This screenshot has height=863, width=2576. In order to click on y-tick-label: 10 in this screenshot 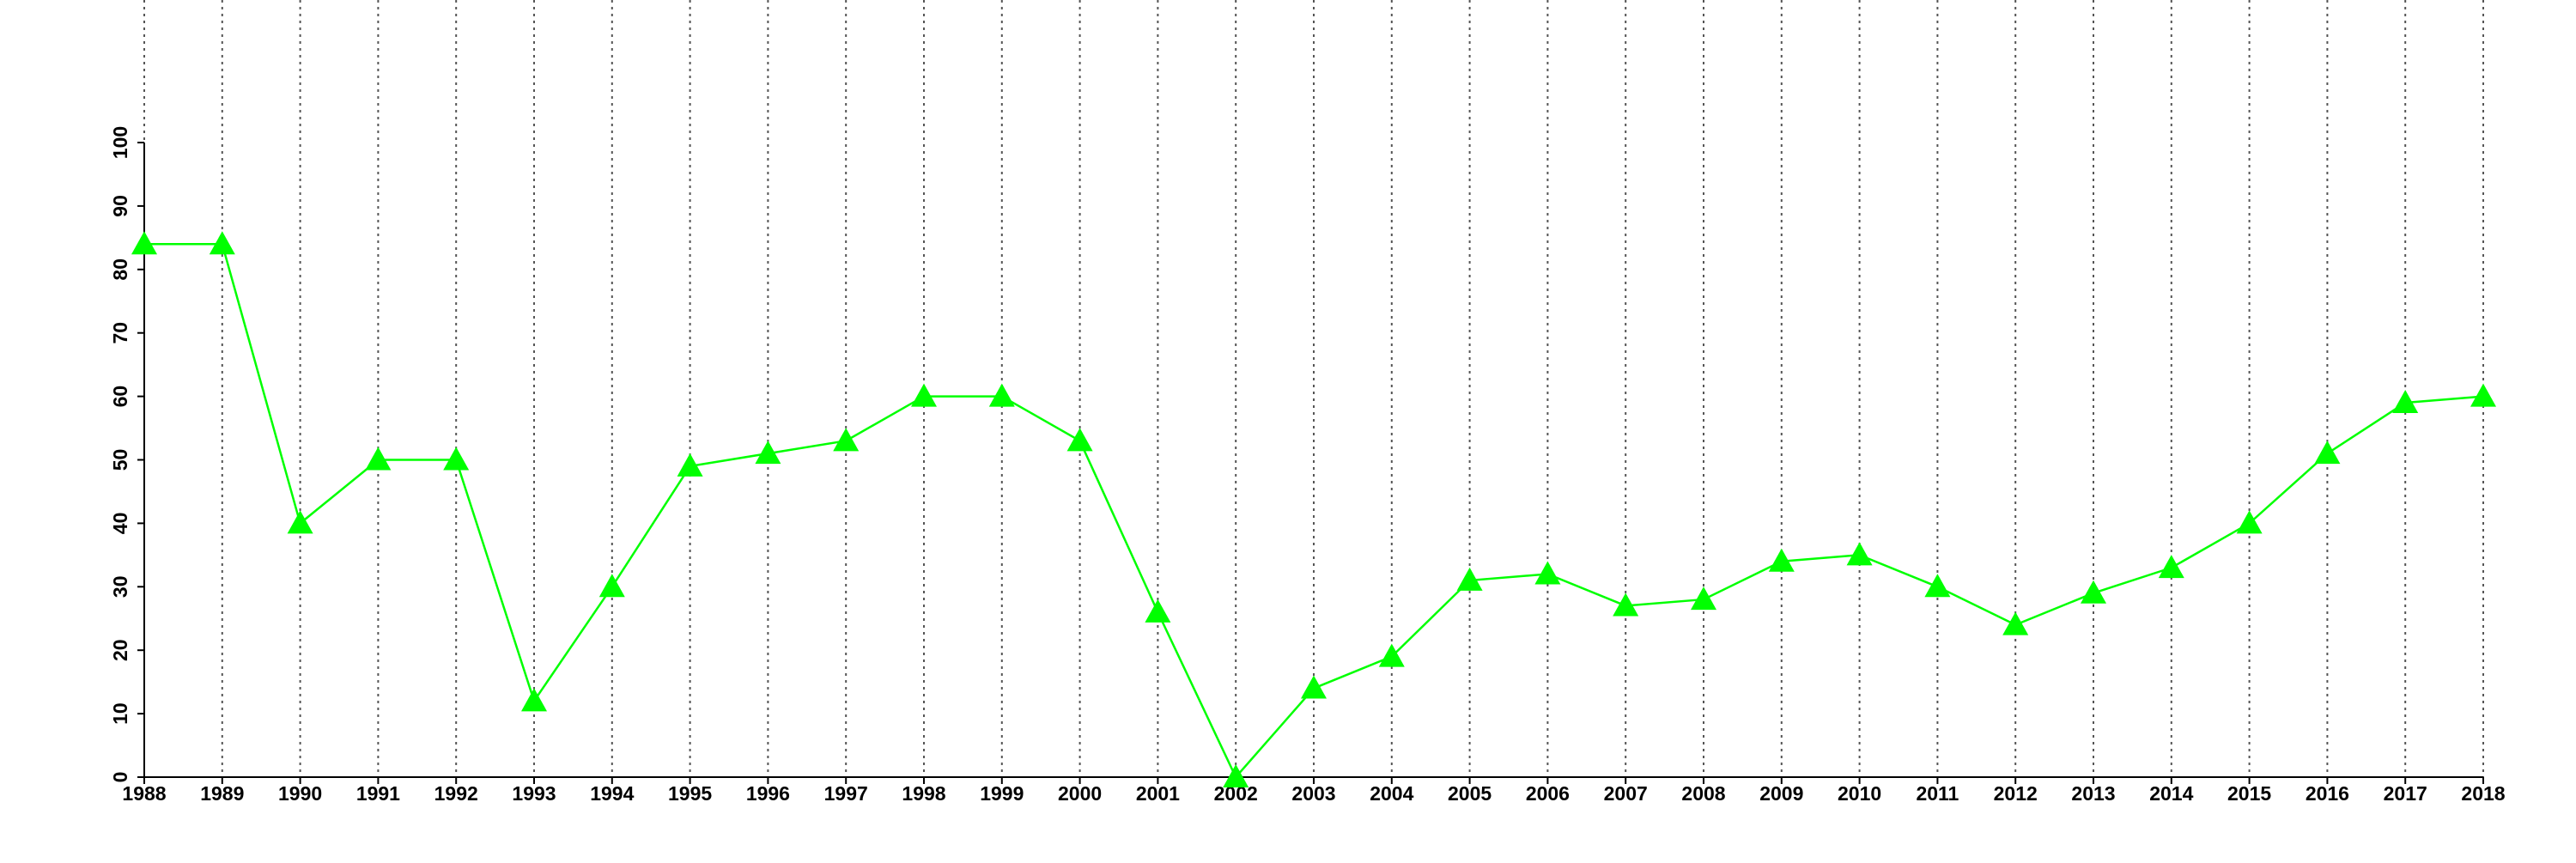, I will do `click(120, 714)`.